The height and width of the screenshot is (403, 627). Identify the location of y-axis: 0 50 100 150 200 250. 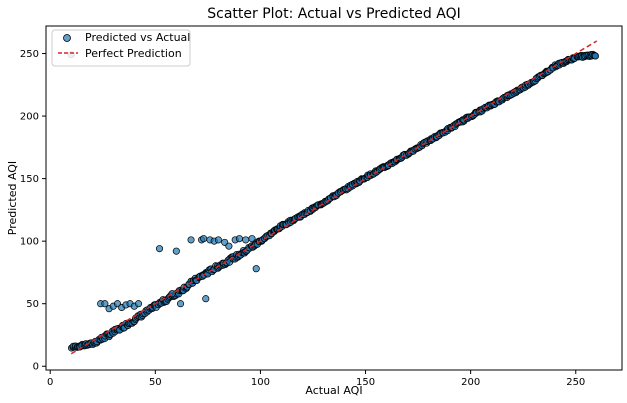
(33, 211).